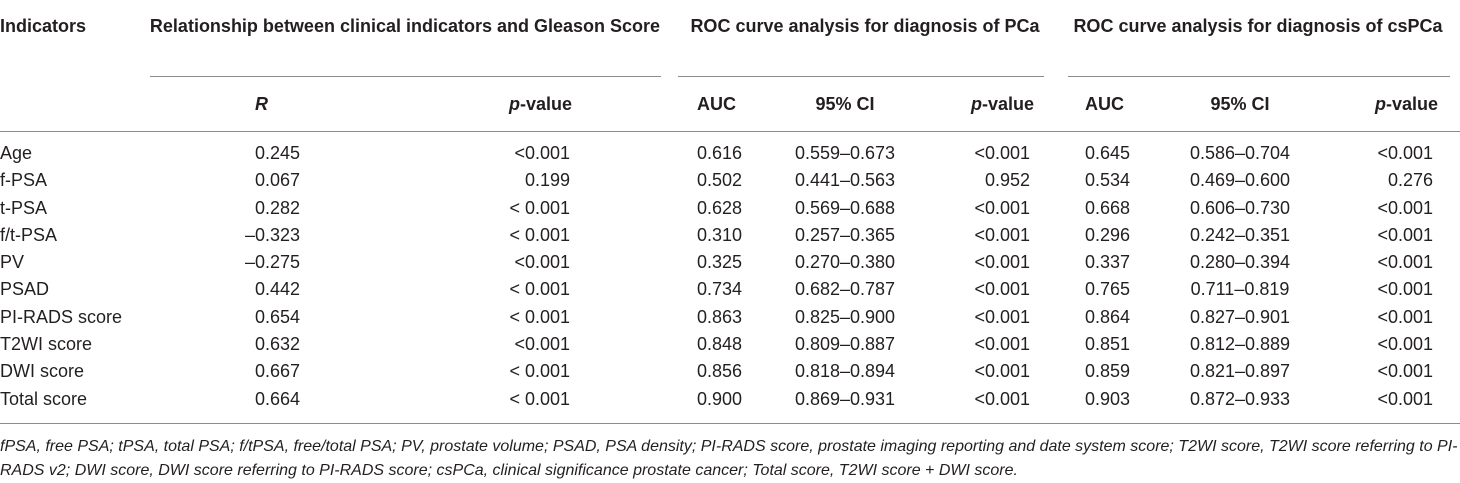  Describe the element at coordinates (277, 153) in the screenshot. I see `row-r: 0.245` at that location.